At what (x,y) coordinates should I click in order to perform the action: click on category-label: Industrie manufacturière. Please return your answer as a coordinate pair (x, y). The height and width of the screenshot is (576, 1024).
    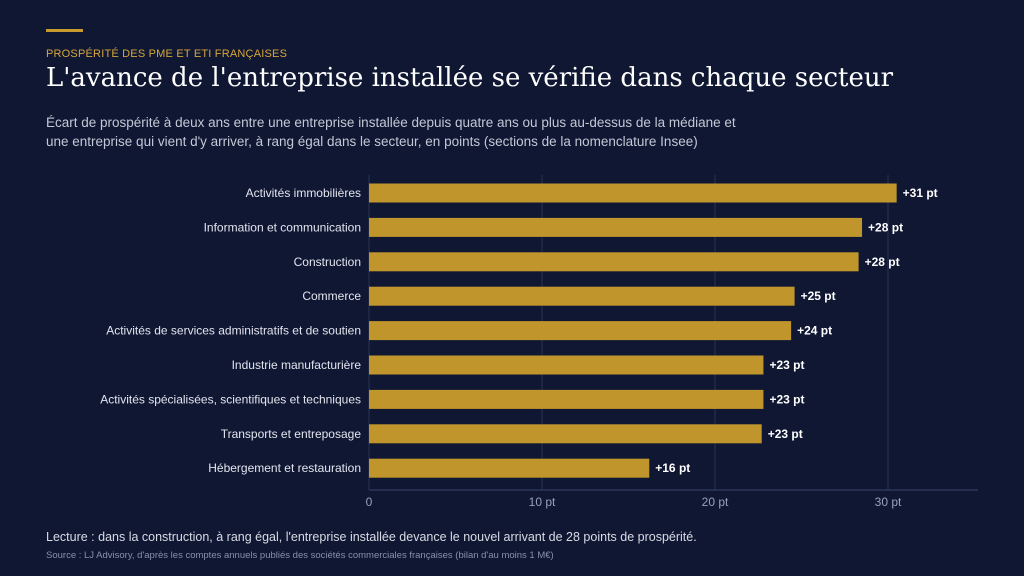
    Looking at the image, I should click on (297, 365).